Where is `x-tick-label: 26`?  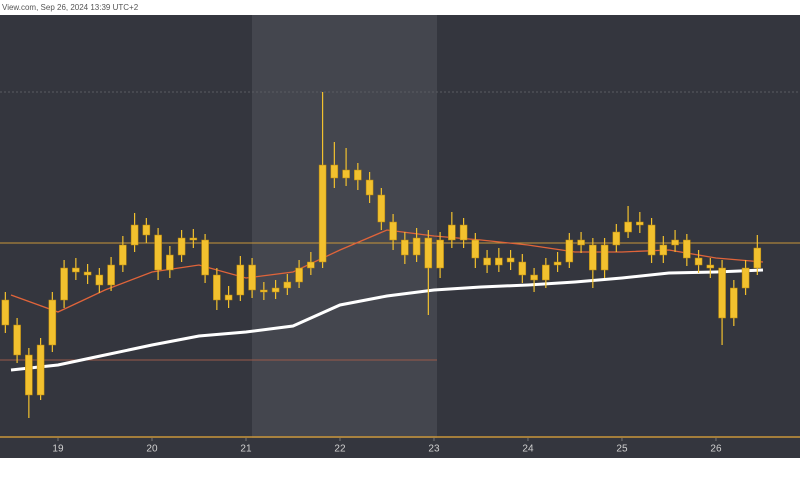
x-tick-label: 26 is located at coordinates (716, 449).